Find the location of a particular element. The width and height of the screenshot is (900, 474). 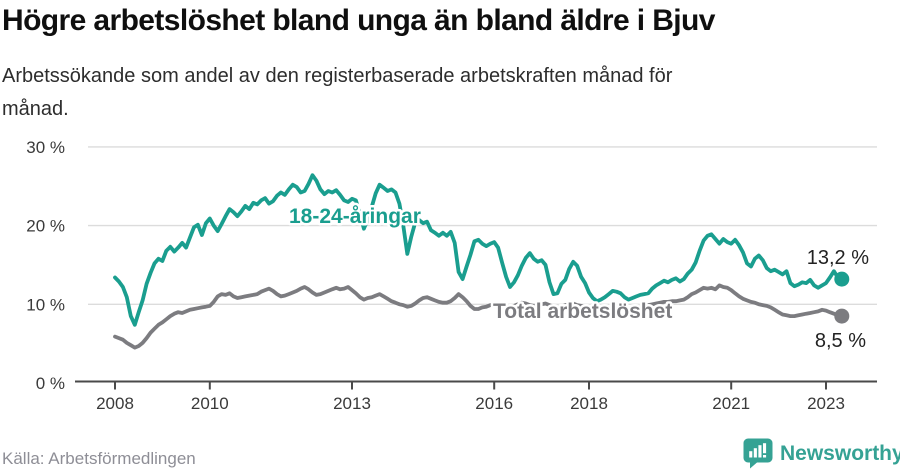

series-label-0: 18-24-åringar is located at coordinates (355, 216).